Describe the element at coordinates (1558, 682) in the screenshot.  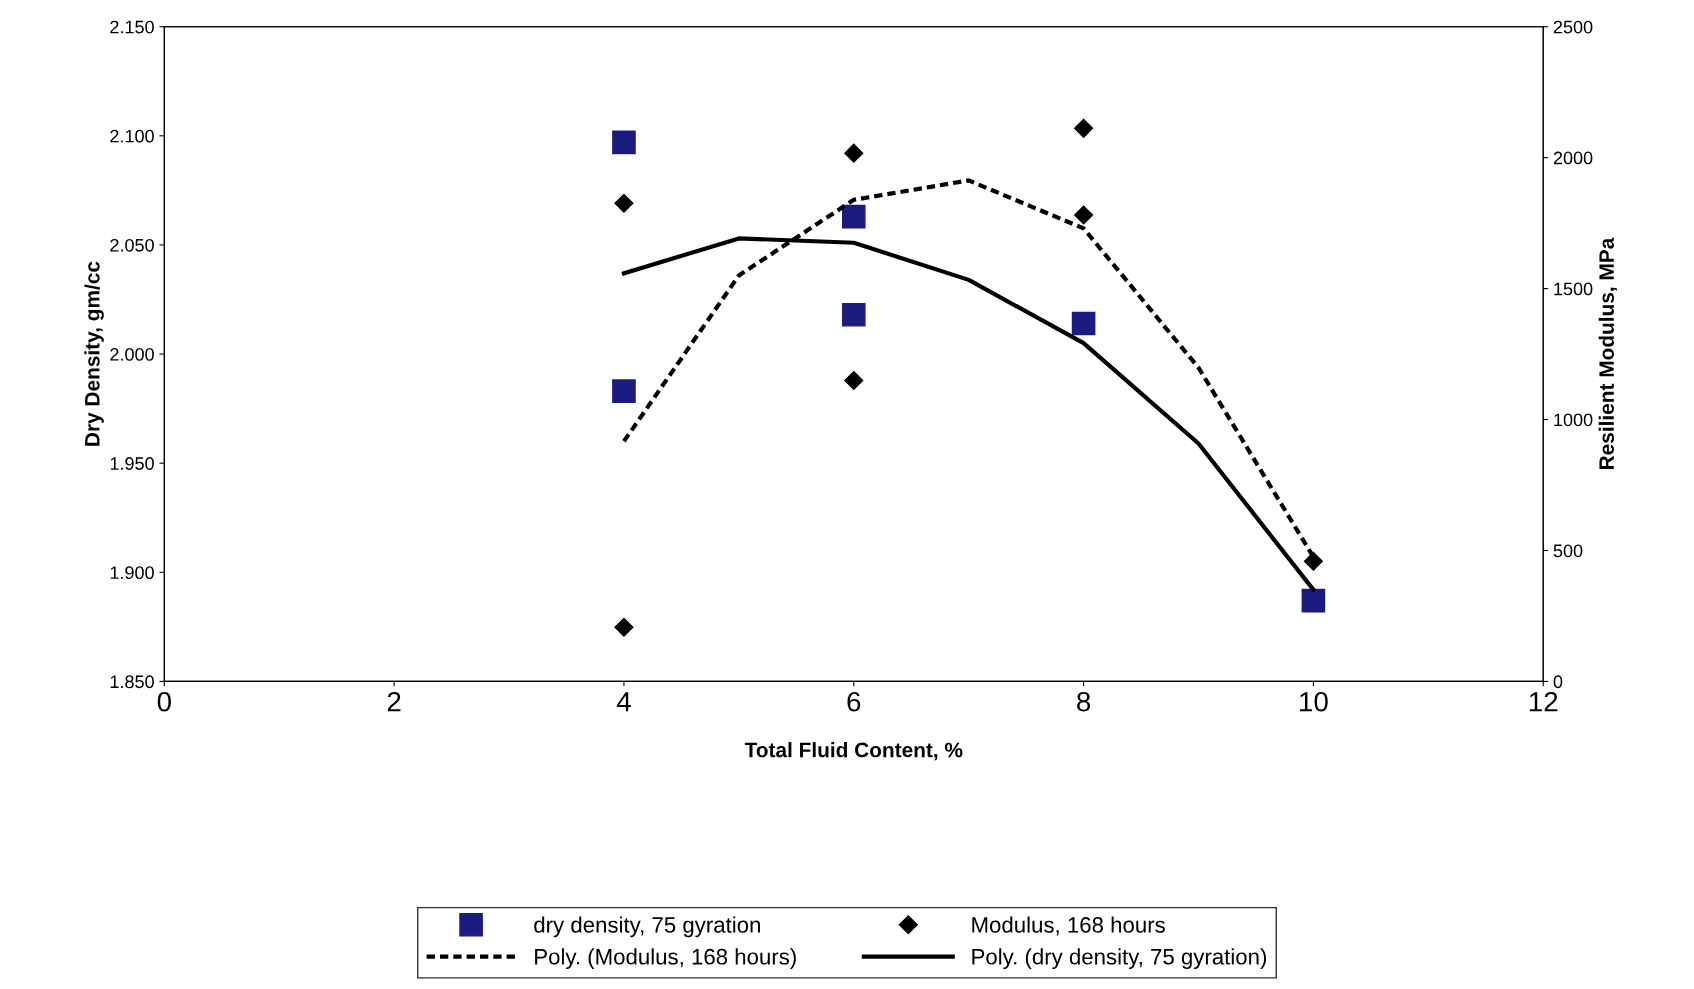
I see `y2-tick-label: 0` at that location.